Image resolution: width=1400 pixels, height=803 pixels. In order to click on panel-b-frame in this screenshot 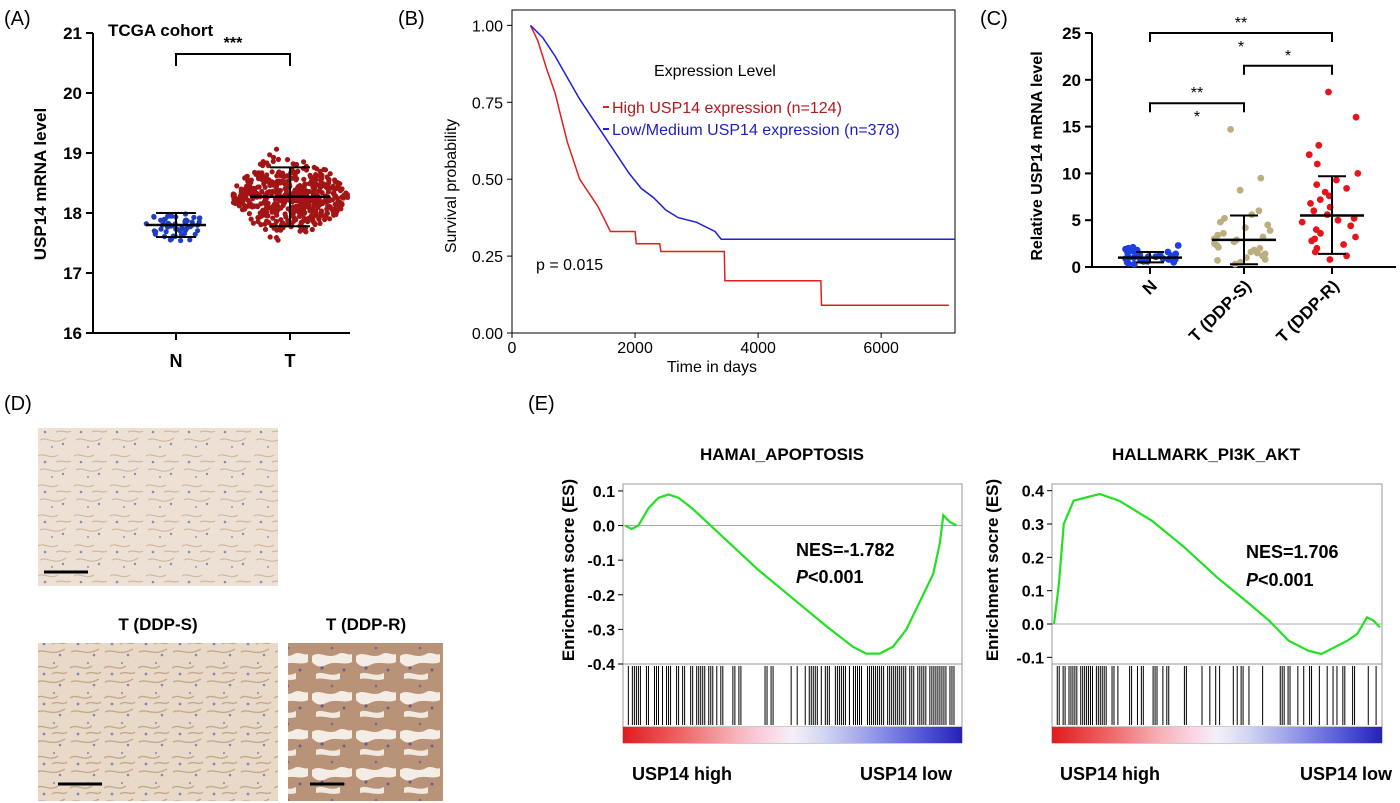, I will do `click(733, 171)`.